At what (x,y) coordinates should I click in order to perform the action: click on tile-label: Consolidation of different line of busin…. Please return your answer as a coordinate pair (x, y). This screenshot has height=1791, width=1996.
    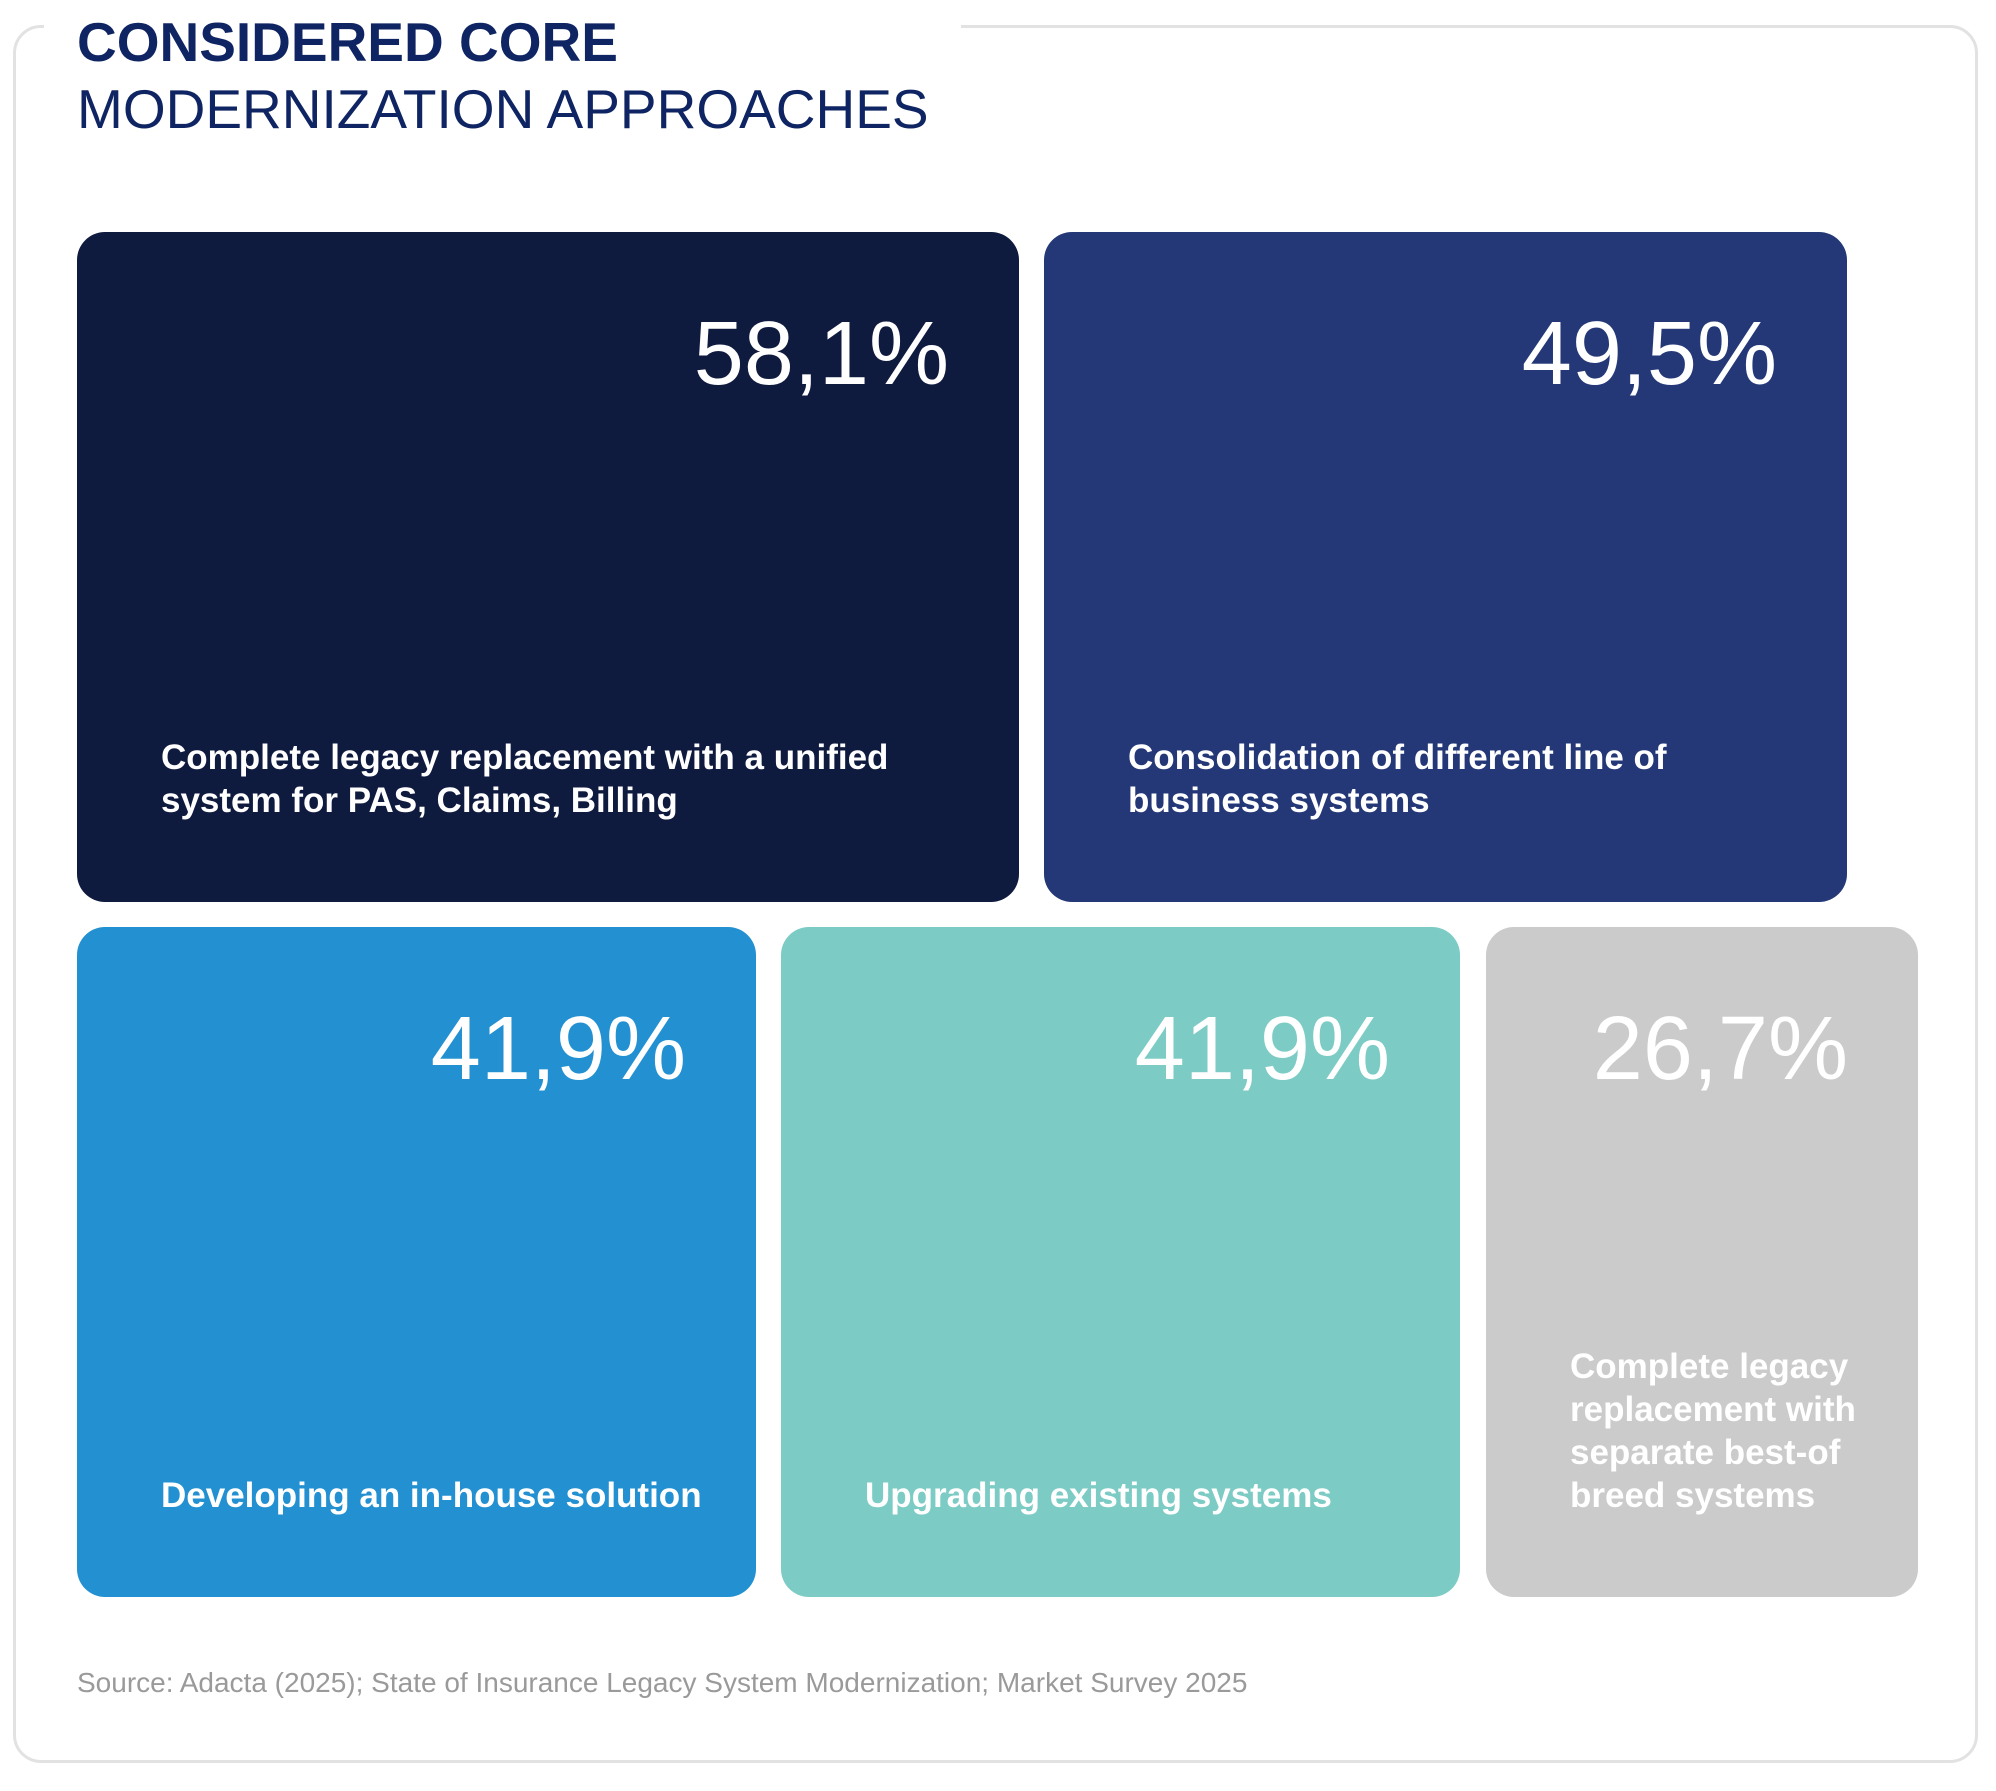
    Looking at the image, I should click on (1397, 779).